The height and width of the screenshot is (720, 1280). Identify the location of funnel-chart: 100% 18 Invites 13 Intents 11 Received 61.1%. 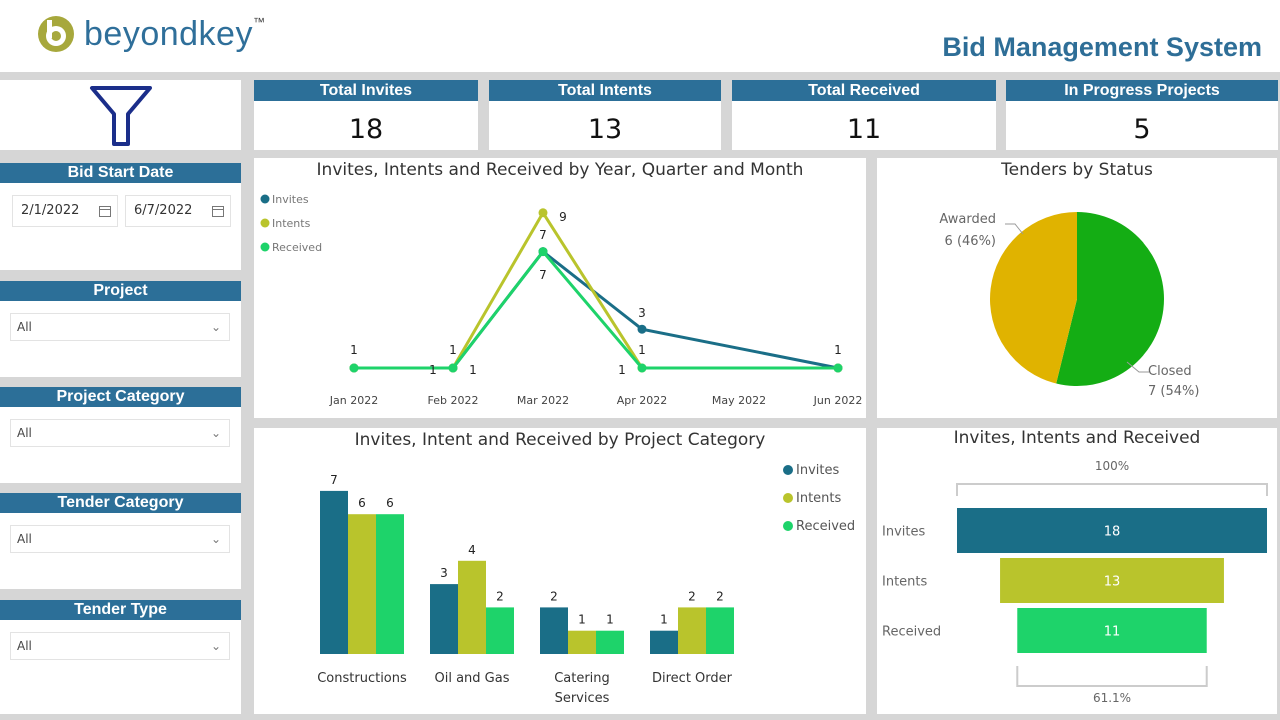
(1077, 571).